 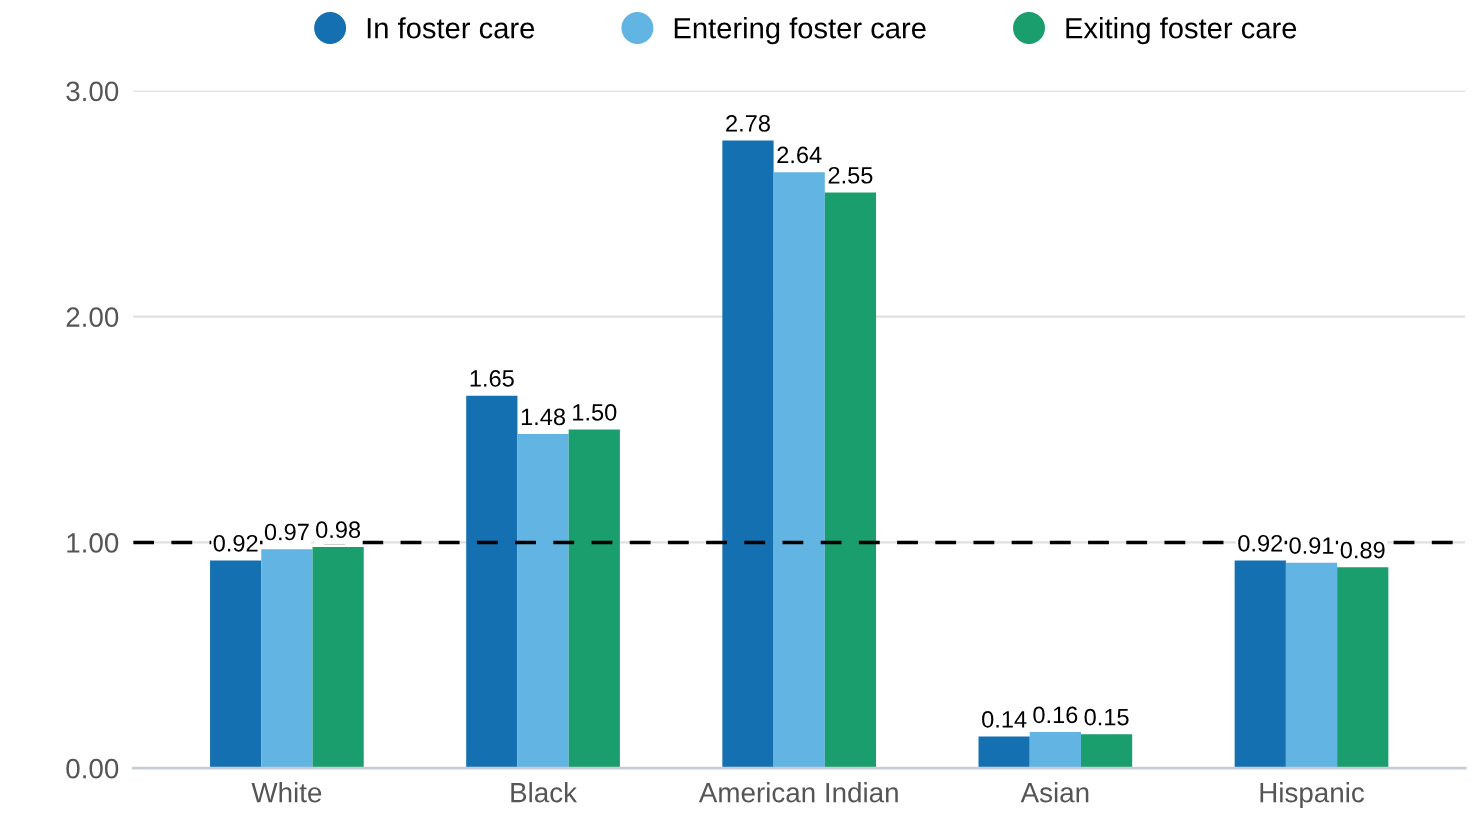 What do you see at coordinates (1311, 545) in the screenshot?
I see `data-label: 0.91` at bounding box center [1311, 545].